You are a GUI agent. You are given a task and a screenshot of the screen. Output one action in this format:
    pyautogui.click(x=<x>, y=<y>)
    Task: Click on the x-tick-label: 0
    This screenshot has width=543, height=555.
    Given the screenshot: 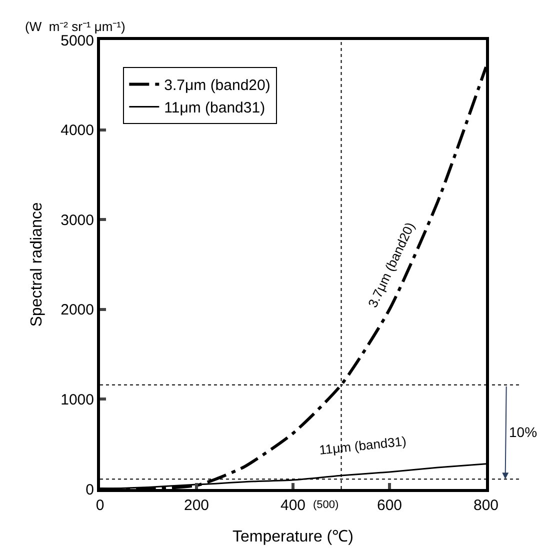 What is the action you would take?
    pyautogui.click(x=100, y=505)
    